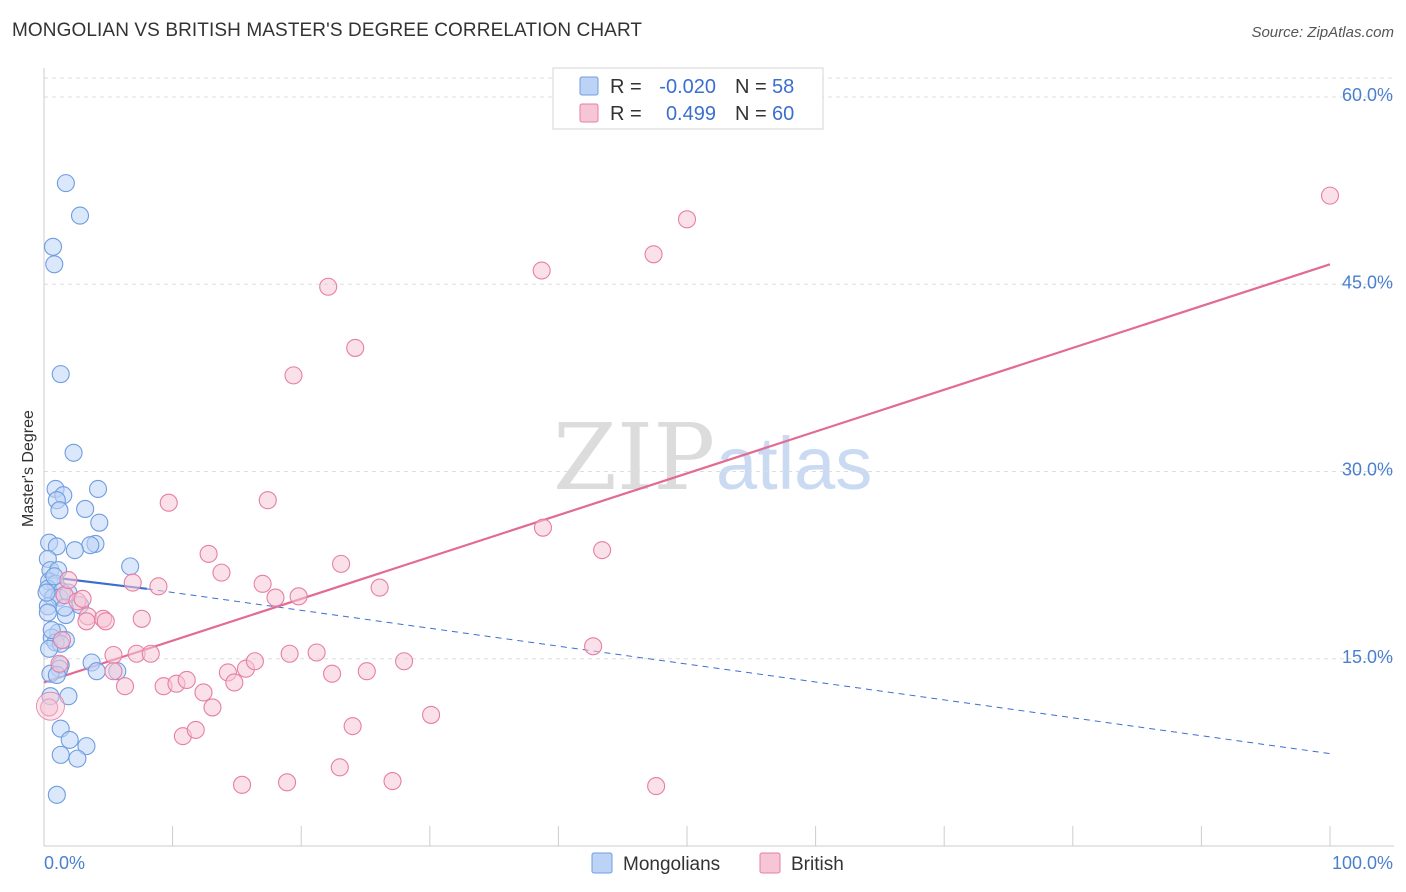  I want to click on legend-n-value-1: 58, so click(783, 87).